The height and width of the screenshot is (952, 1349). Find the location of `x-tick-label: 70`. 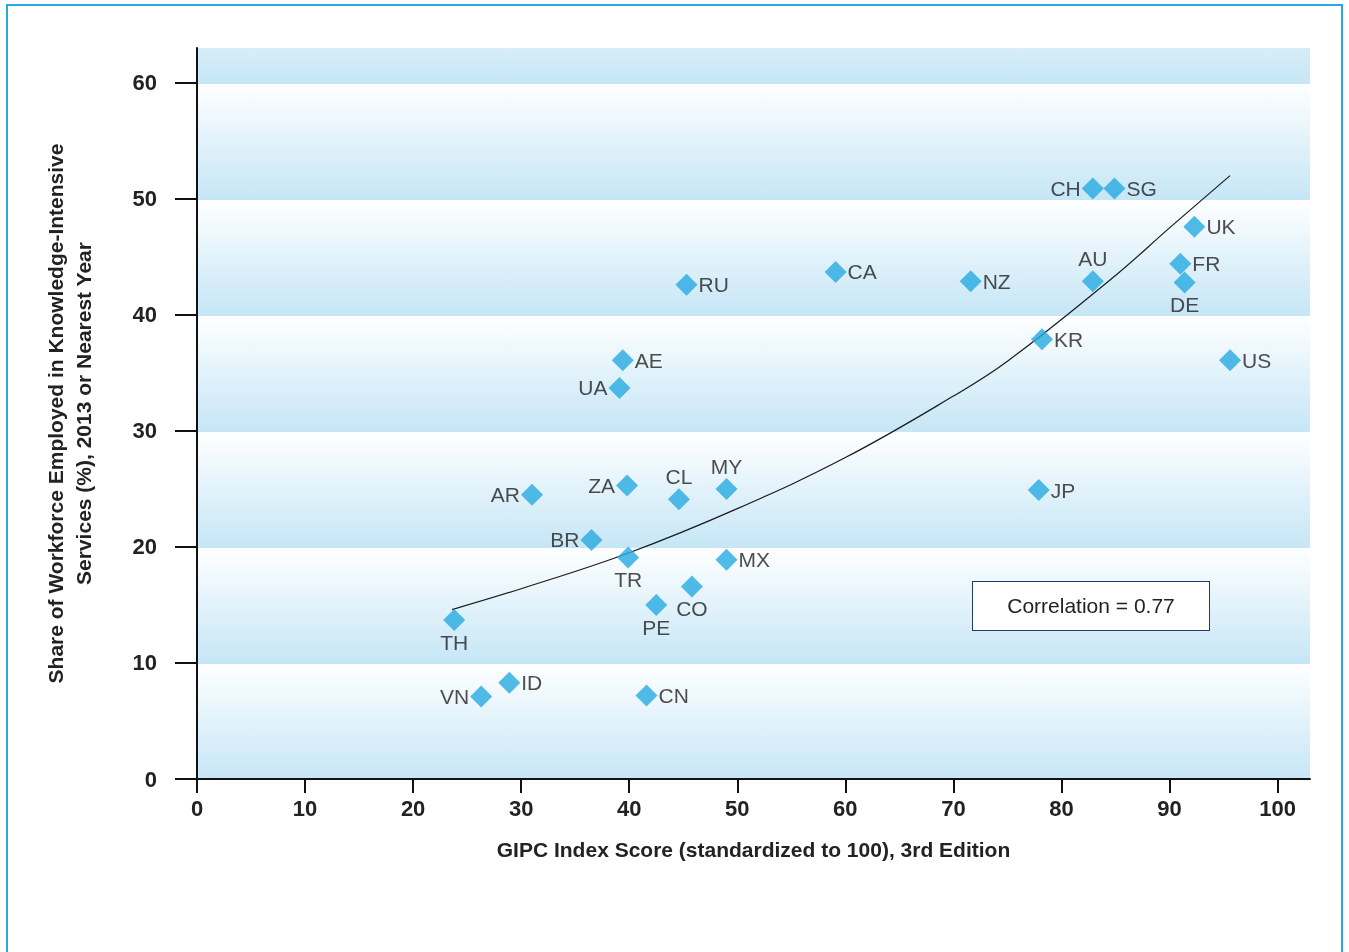

x-tick-label: 70 is located at coordinates (953, 808).